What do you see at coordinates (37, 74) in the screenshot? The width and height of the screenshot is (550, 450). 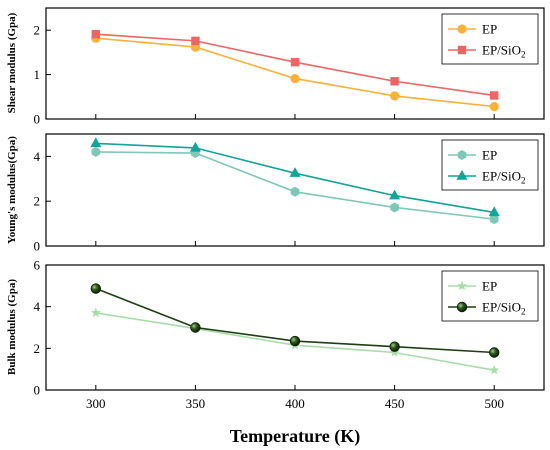 I see `y-tick-label: 1` at bounding box center [37, 74].